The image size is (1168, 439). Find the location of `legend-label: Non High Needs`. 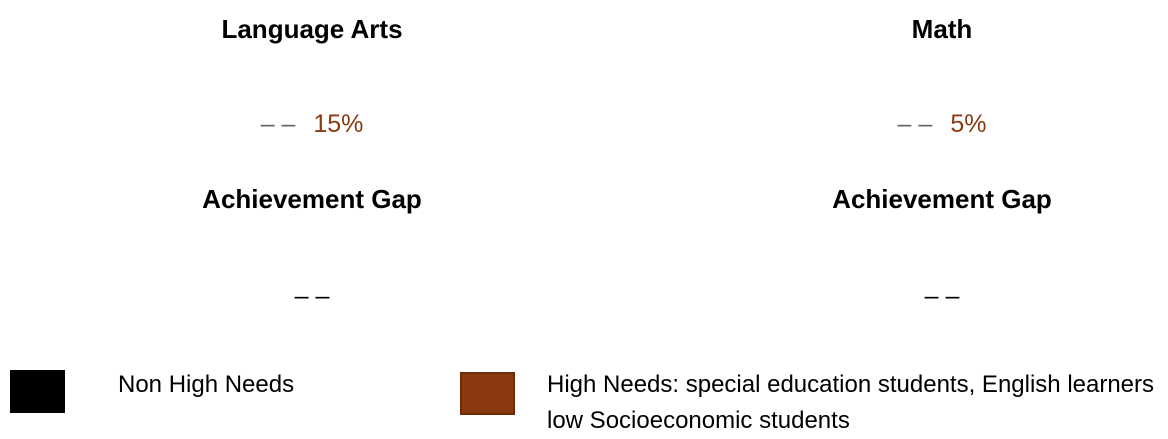

legend-label: Non High Needs is located at coordinates (206, 384).